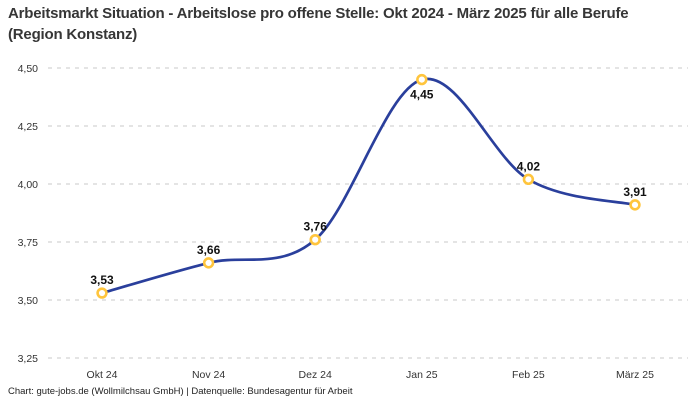 Image resolution: width=700 pixels, height=400 pixels. What do you see at coordinates (315, 375) in the screenshot?
I see `x-axis-tick-label: Dez 24` at bounding box center [315, 375].